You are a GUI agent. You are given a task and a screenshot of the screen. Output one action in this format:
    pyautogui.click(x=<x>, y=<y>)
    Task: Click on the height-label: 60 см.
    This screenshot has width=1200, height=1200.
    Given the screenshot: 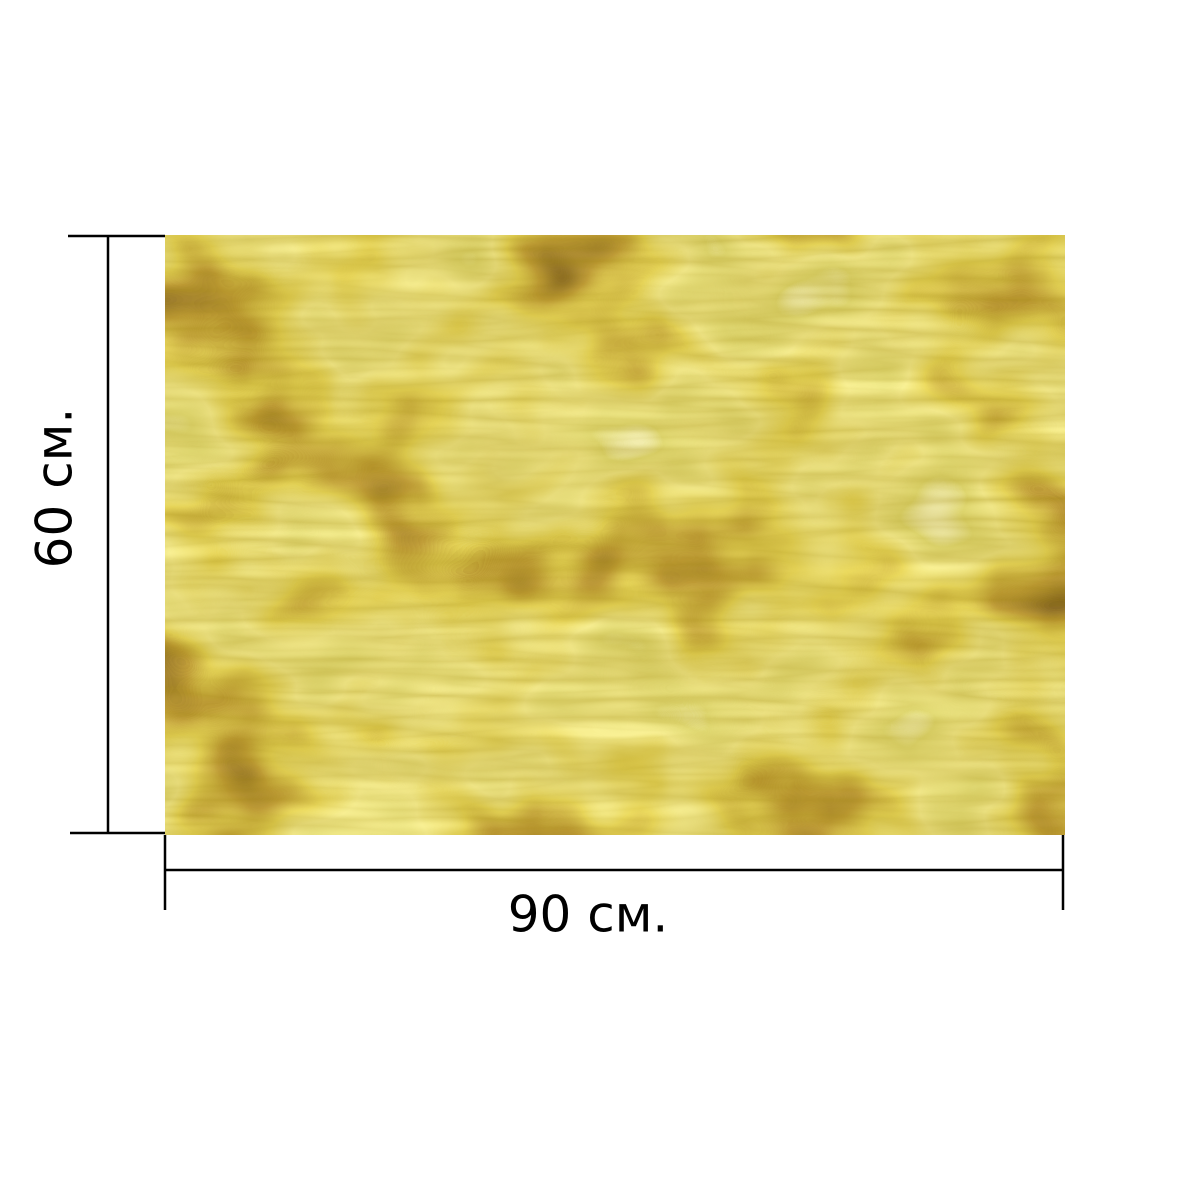 What is the action you would take?
    pyautogui.click(x=55, y=488)
    